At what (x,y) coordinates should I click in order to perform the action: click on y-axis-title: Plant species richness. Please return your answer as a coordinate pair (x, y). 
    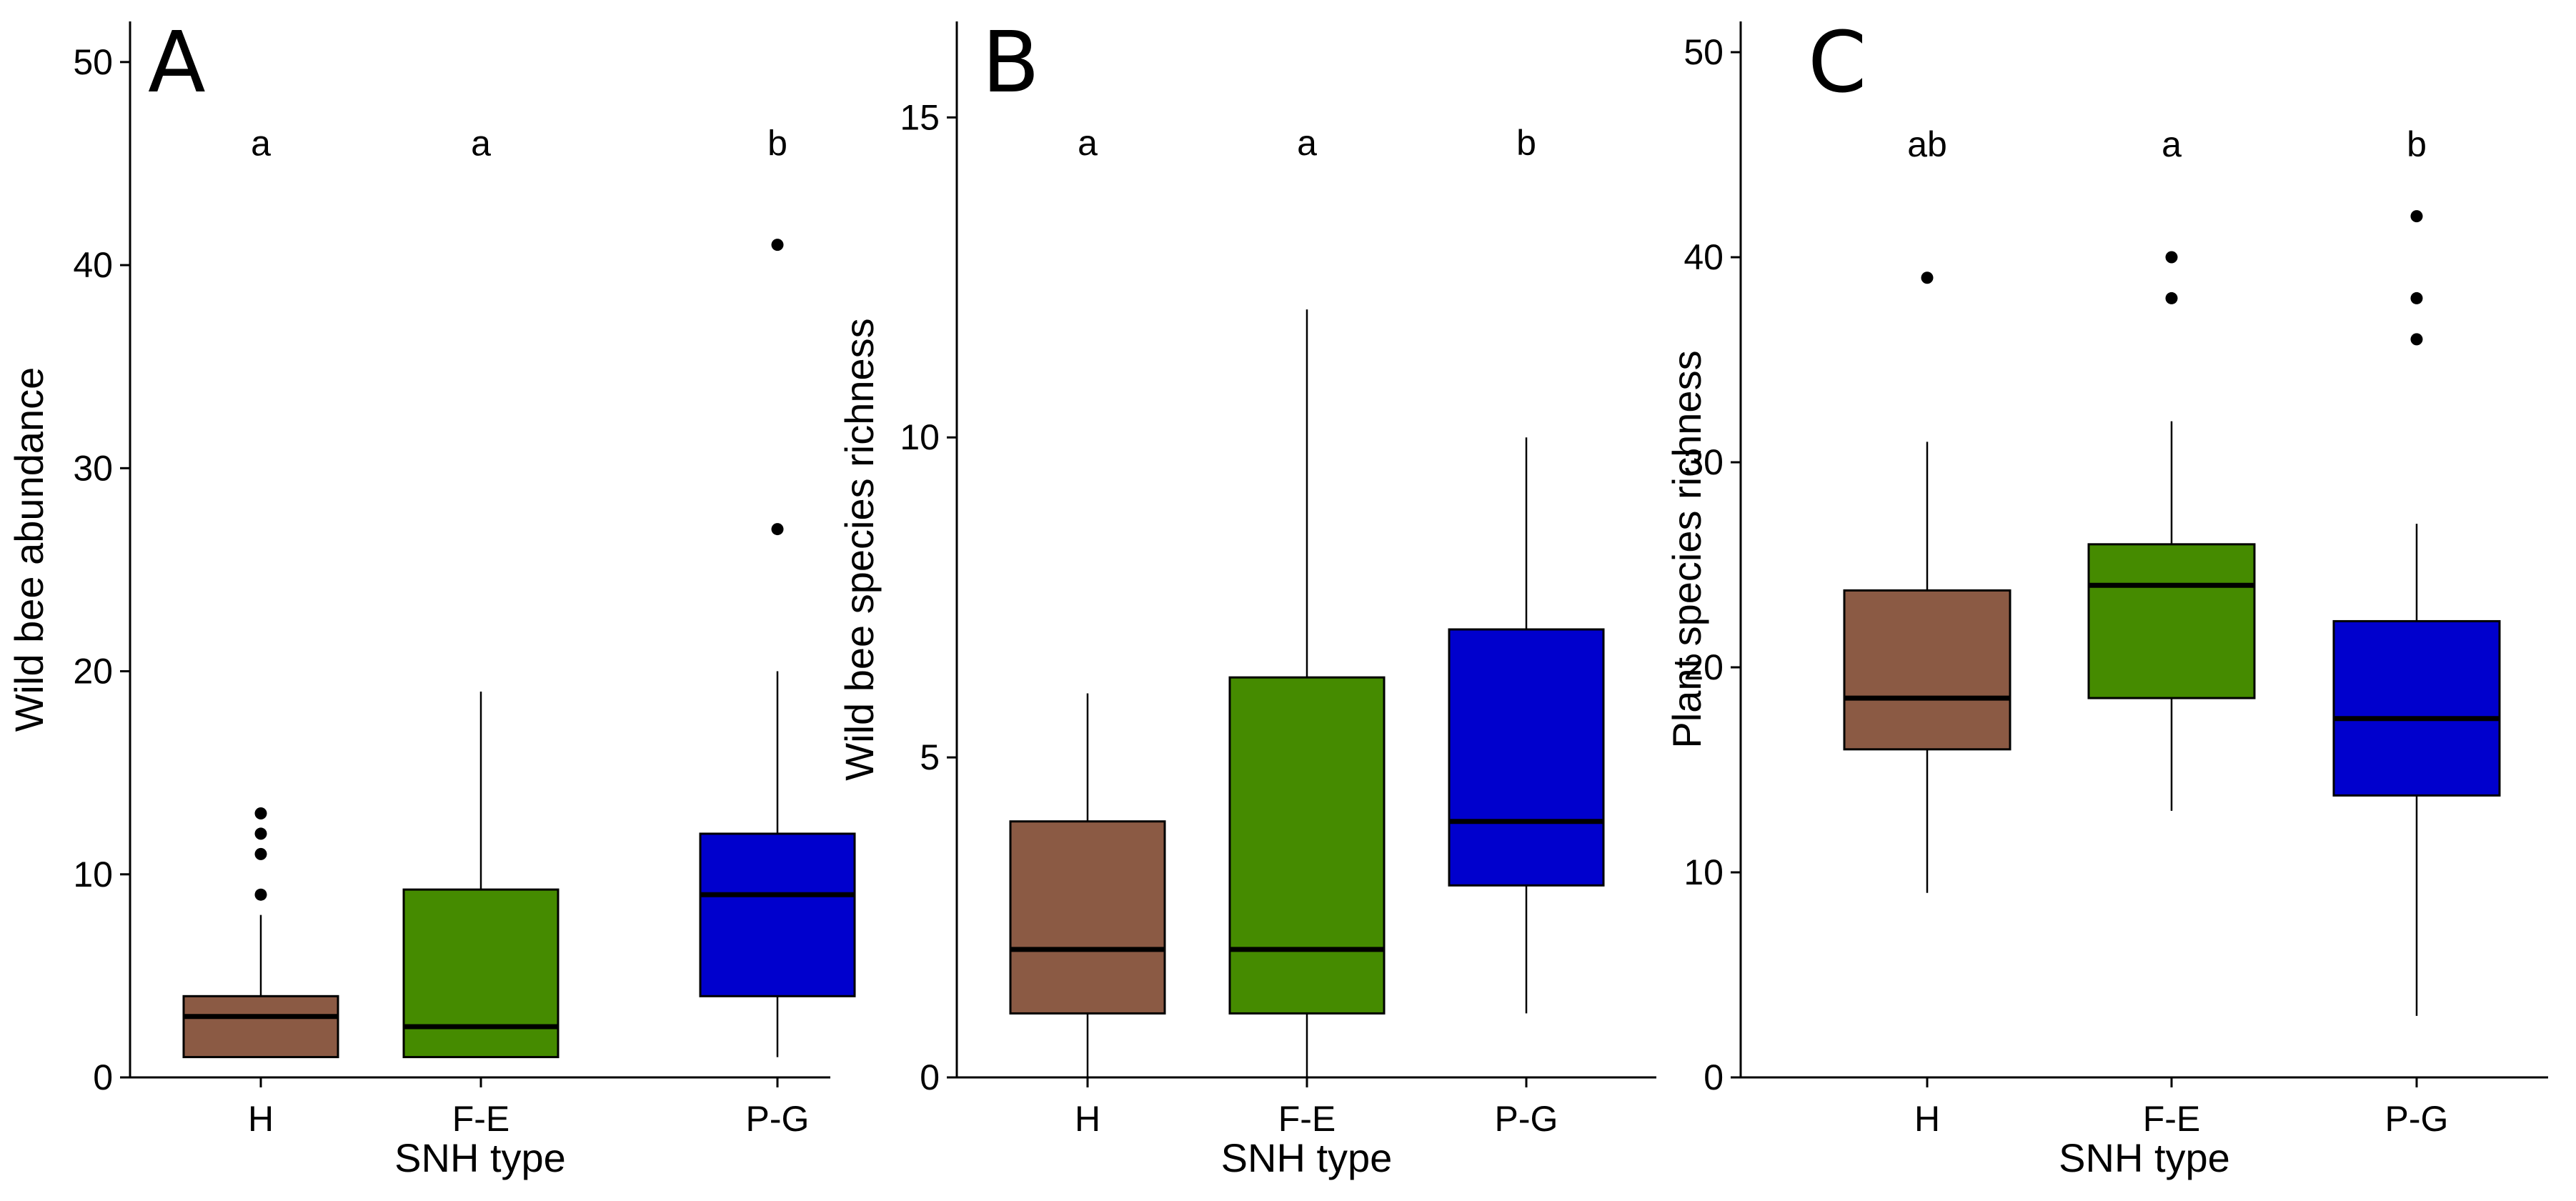
    Looking at the image, I should click on (1686, 549).